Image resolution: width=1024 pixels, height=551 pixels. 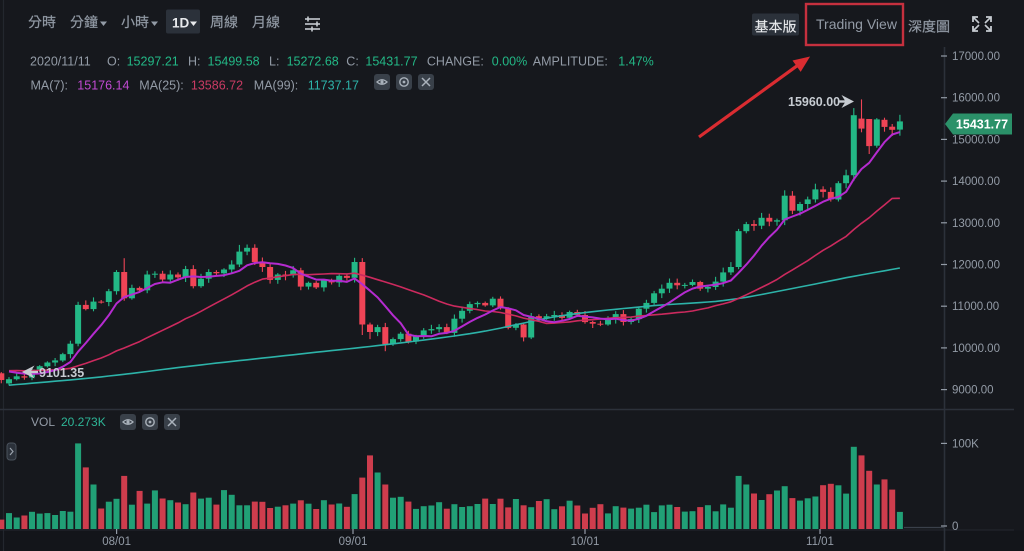 What do you see at coordinates (113, 62) in the screenshot?
I see `svg-text: O:` at bounding box center [113, 62].